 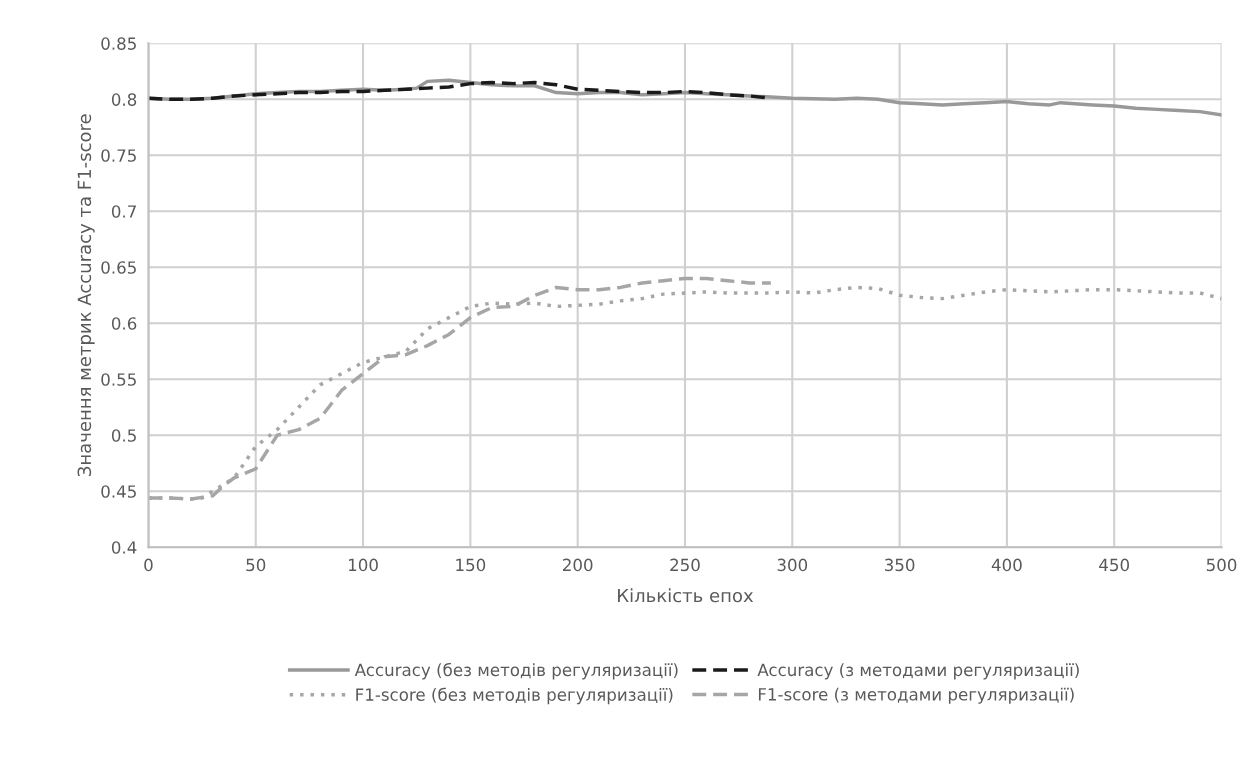 What do you see at coordinates (1221, 565) in the screenshot?
I see `x-tick-label: 500` at bounding box center [1221, 565].